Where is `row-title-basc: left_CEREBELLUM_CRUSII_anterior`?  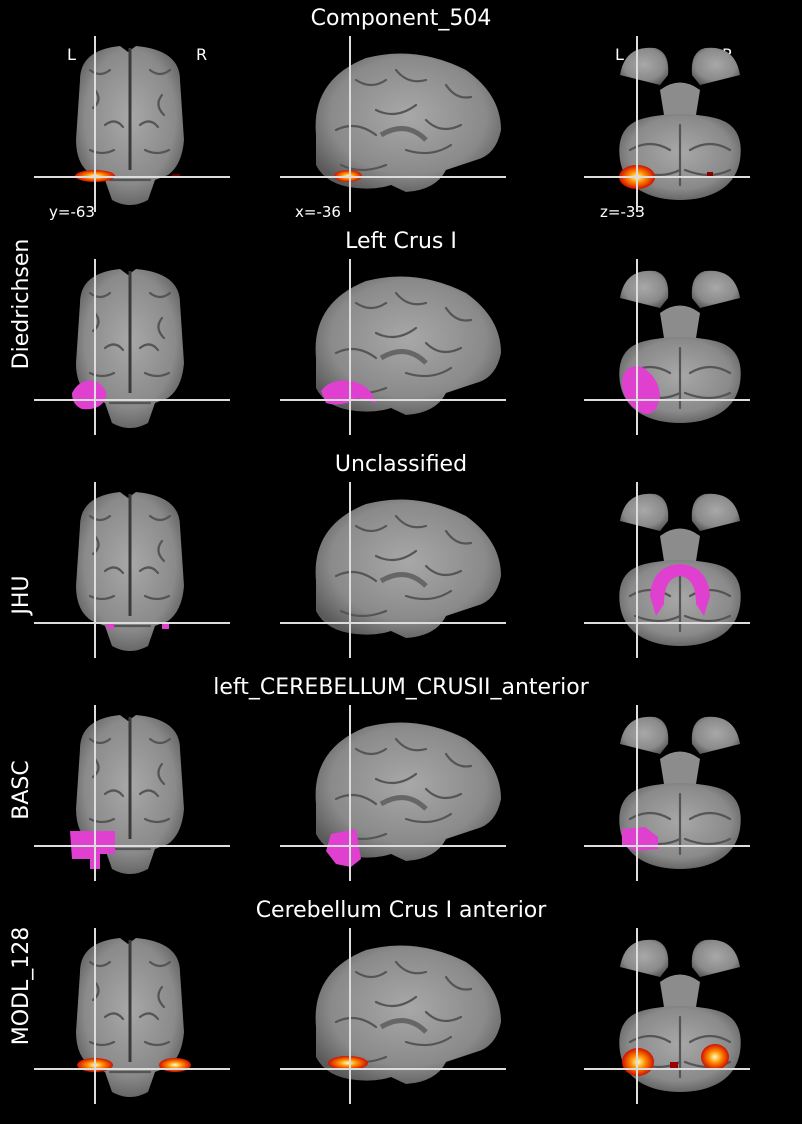
row-title-basc: left_CEREBELLUM_CRUSII_anterior is located at coordinates (401, 687).